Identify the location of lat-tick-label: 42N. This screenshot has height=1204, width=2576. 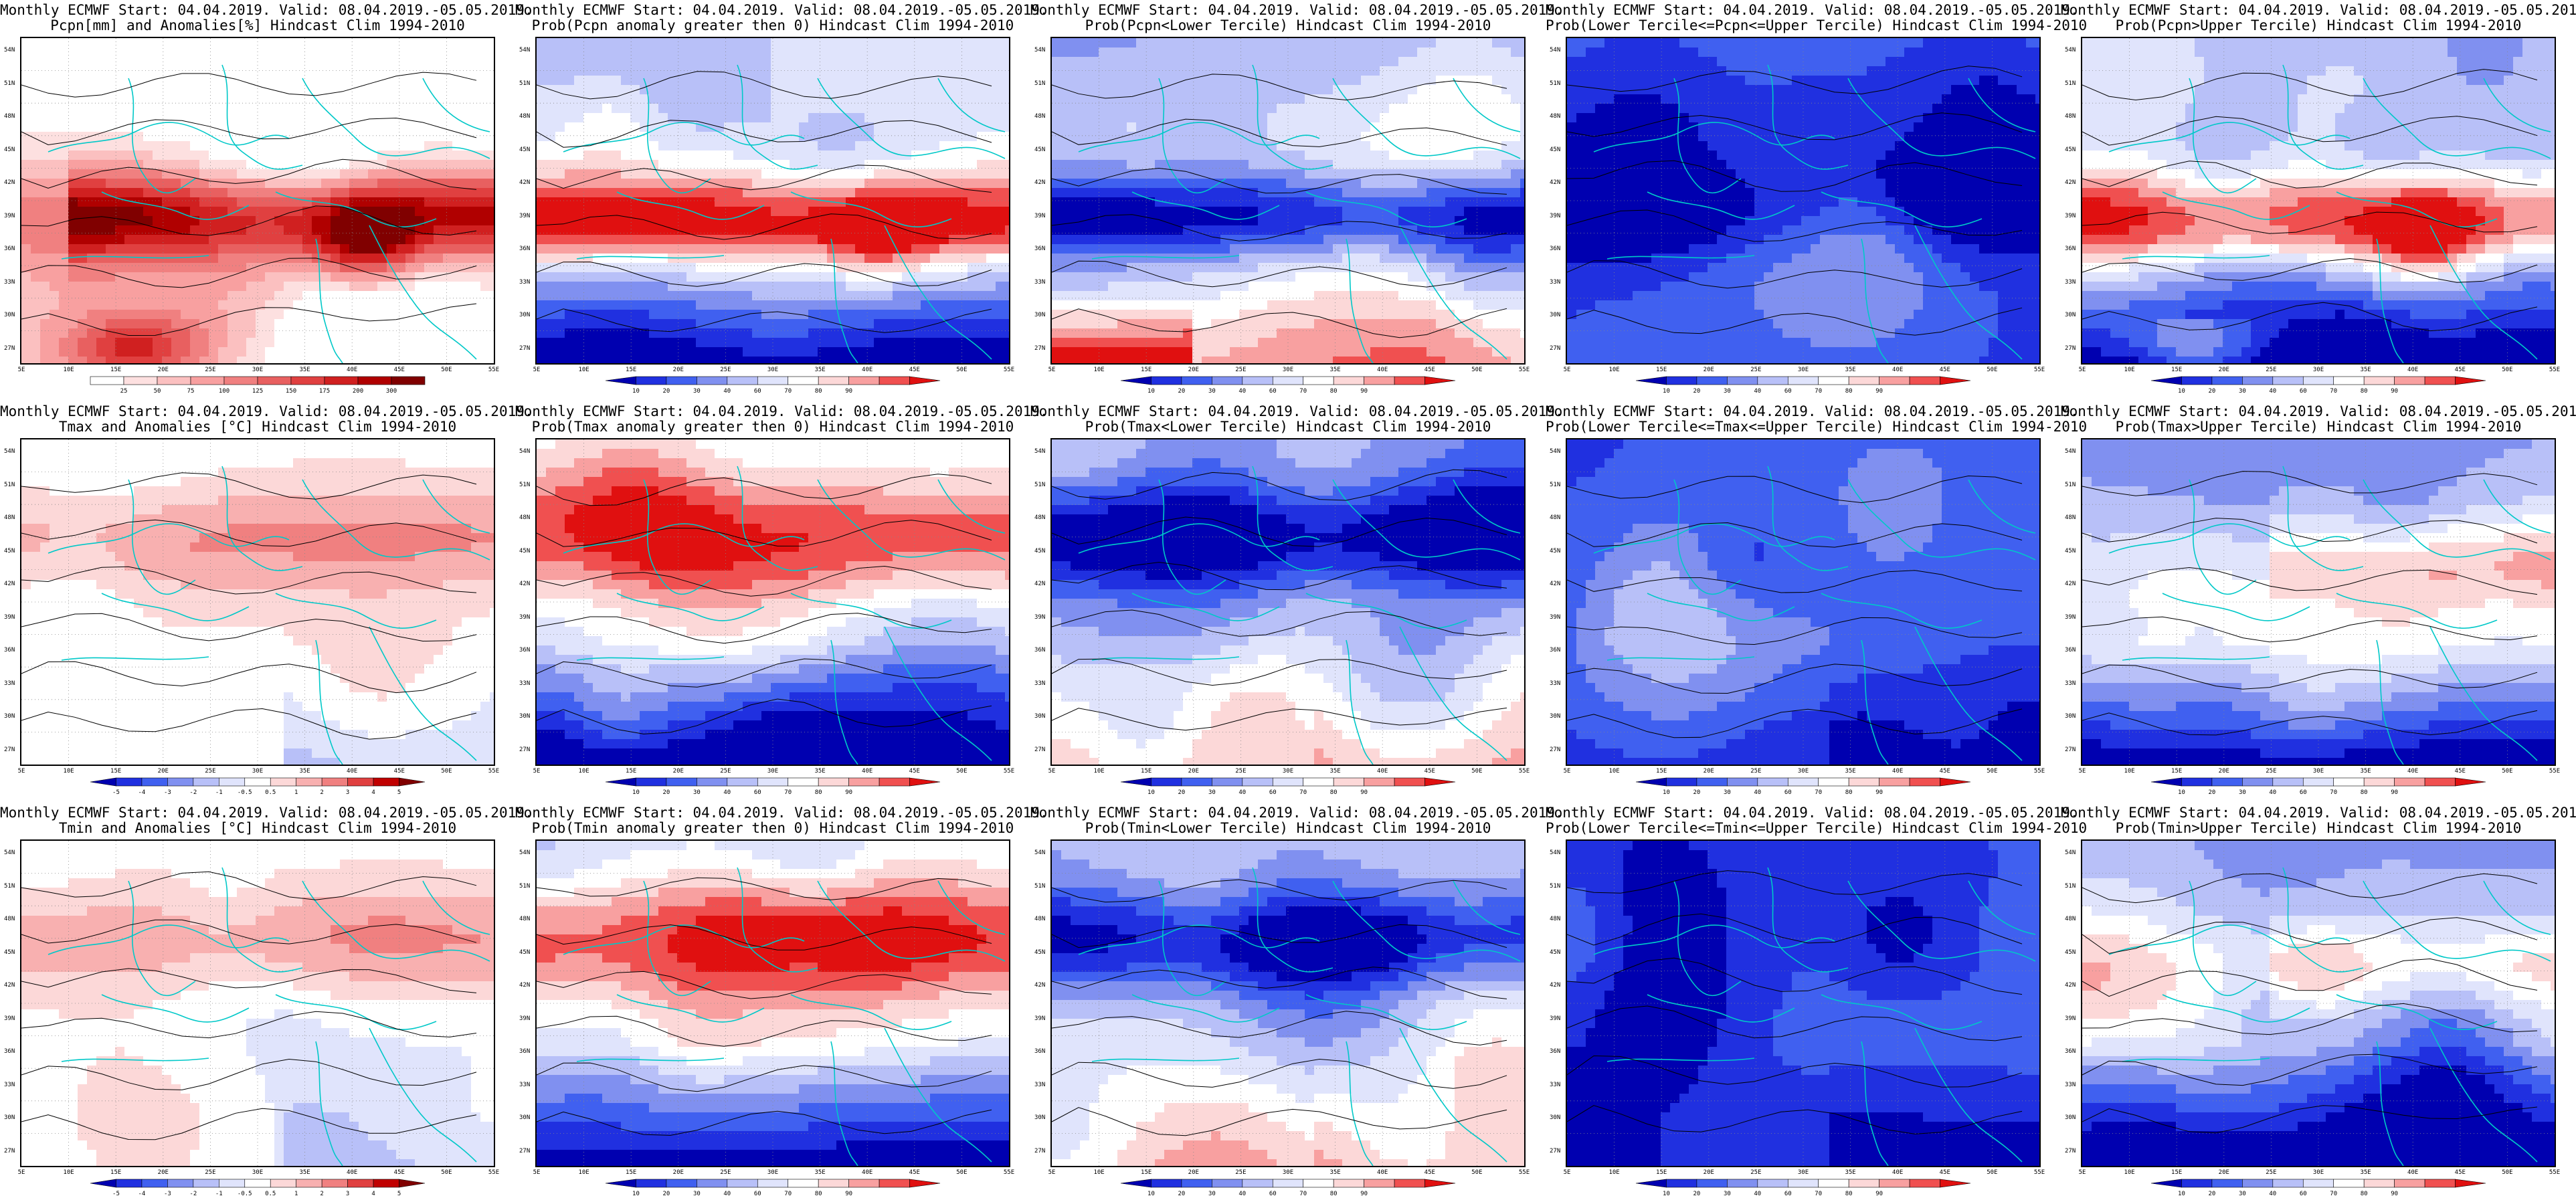
(9, 182).